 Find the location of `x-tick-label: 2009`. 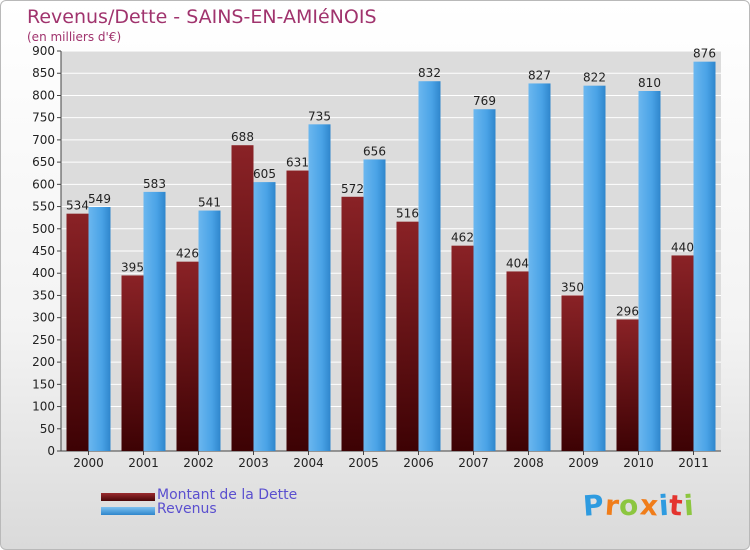

x-tick-label: 2009 is located at coordinates (583, 463).